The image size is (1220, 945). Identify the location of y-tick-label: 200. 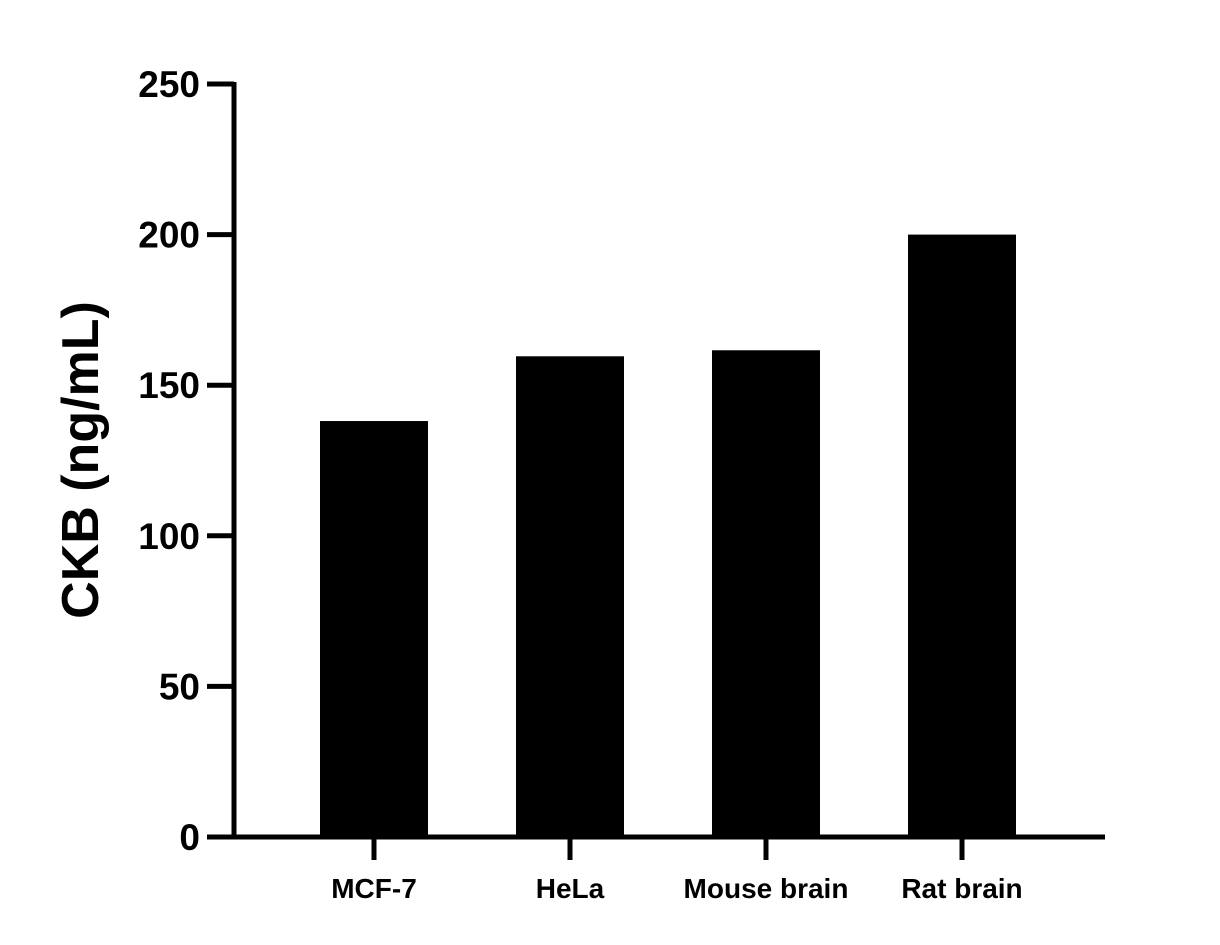
(169, 235).